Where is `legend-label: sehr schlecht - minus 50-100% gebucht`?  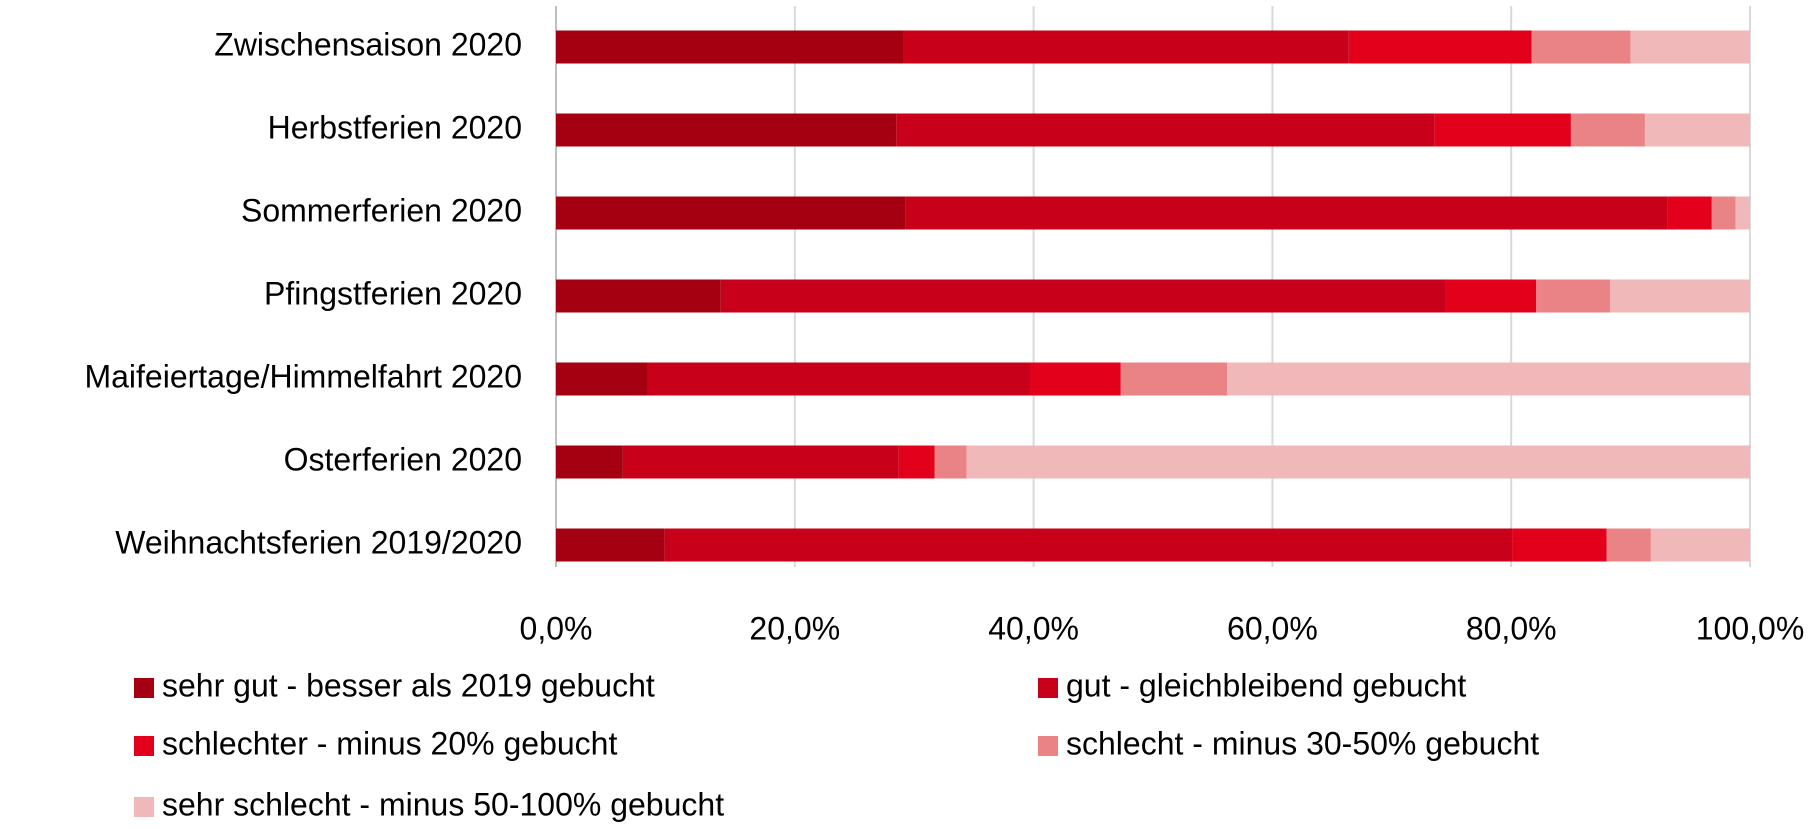 legend-label: sehr schlecht - minus 50-100% gebucht is located at coordinates (443, 804).